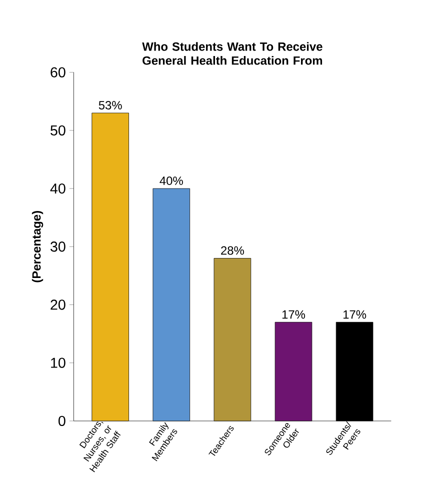 This screenshot has width=438, height=489. Describe the element at coordinates (110, 105) in the screenshot. I see `data-label: 53%` at that location.